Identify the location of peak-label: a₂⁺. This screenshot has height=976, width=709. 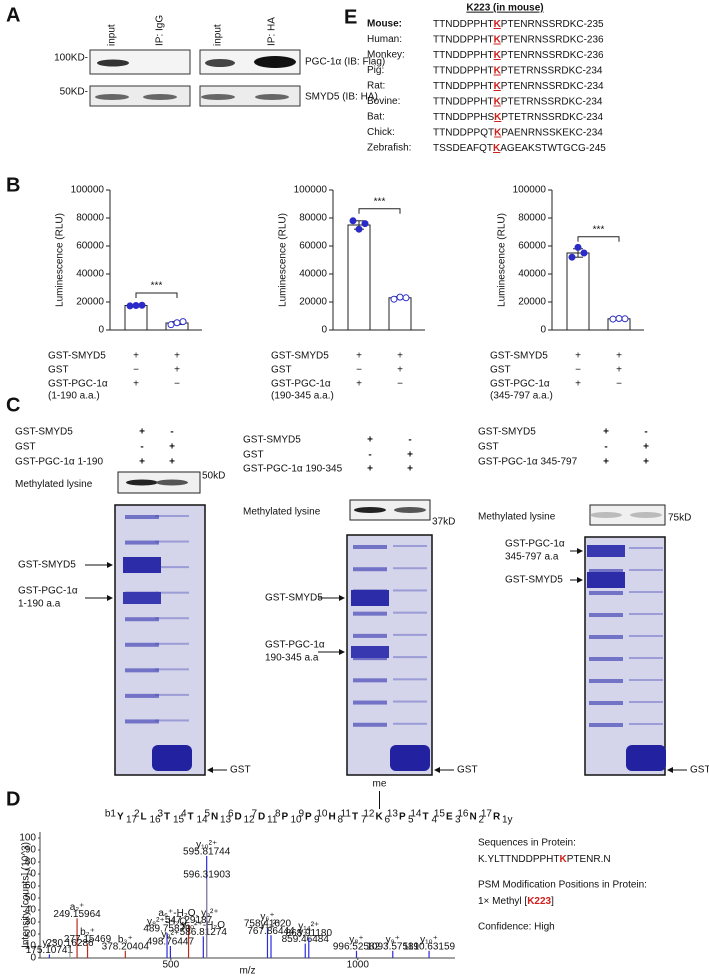
(77, 907).